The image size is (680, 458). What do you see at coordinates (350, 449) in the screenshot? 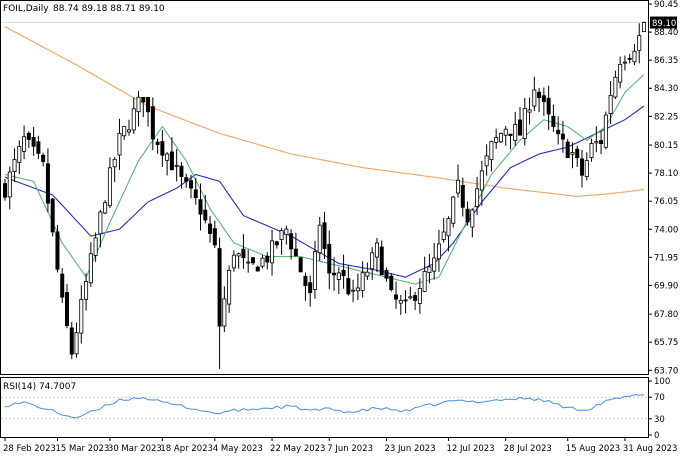
I see `date-tick-label: 7 Jun 2023` at bounding box center [350, 449].